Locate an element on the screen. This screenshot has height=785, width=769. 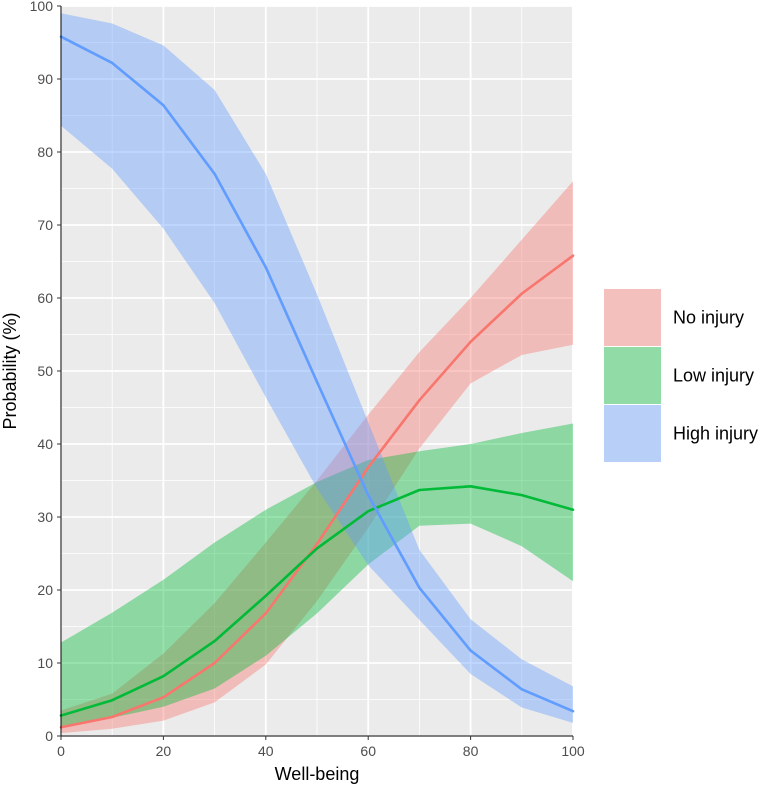
legend-label-low-injury: Low injury is located at coordinates (713, 376).